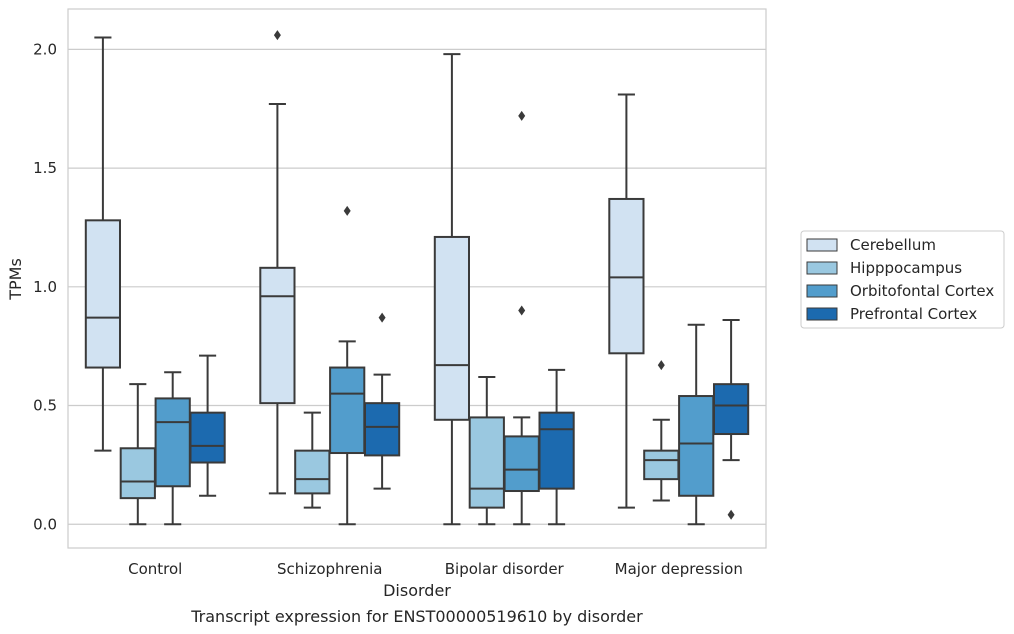 The width and height of the screenshot is (1014, 634). I want to click on box-control-prefrontal-cortex, so click(207, 425).